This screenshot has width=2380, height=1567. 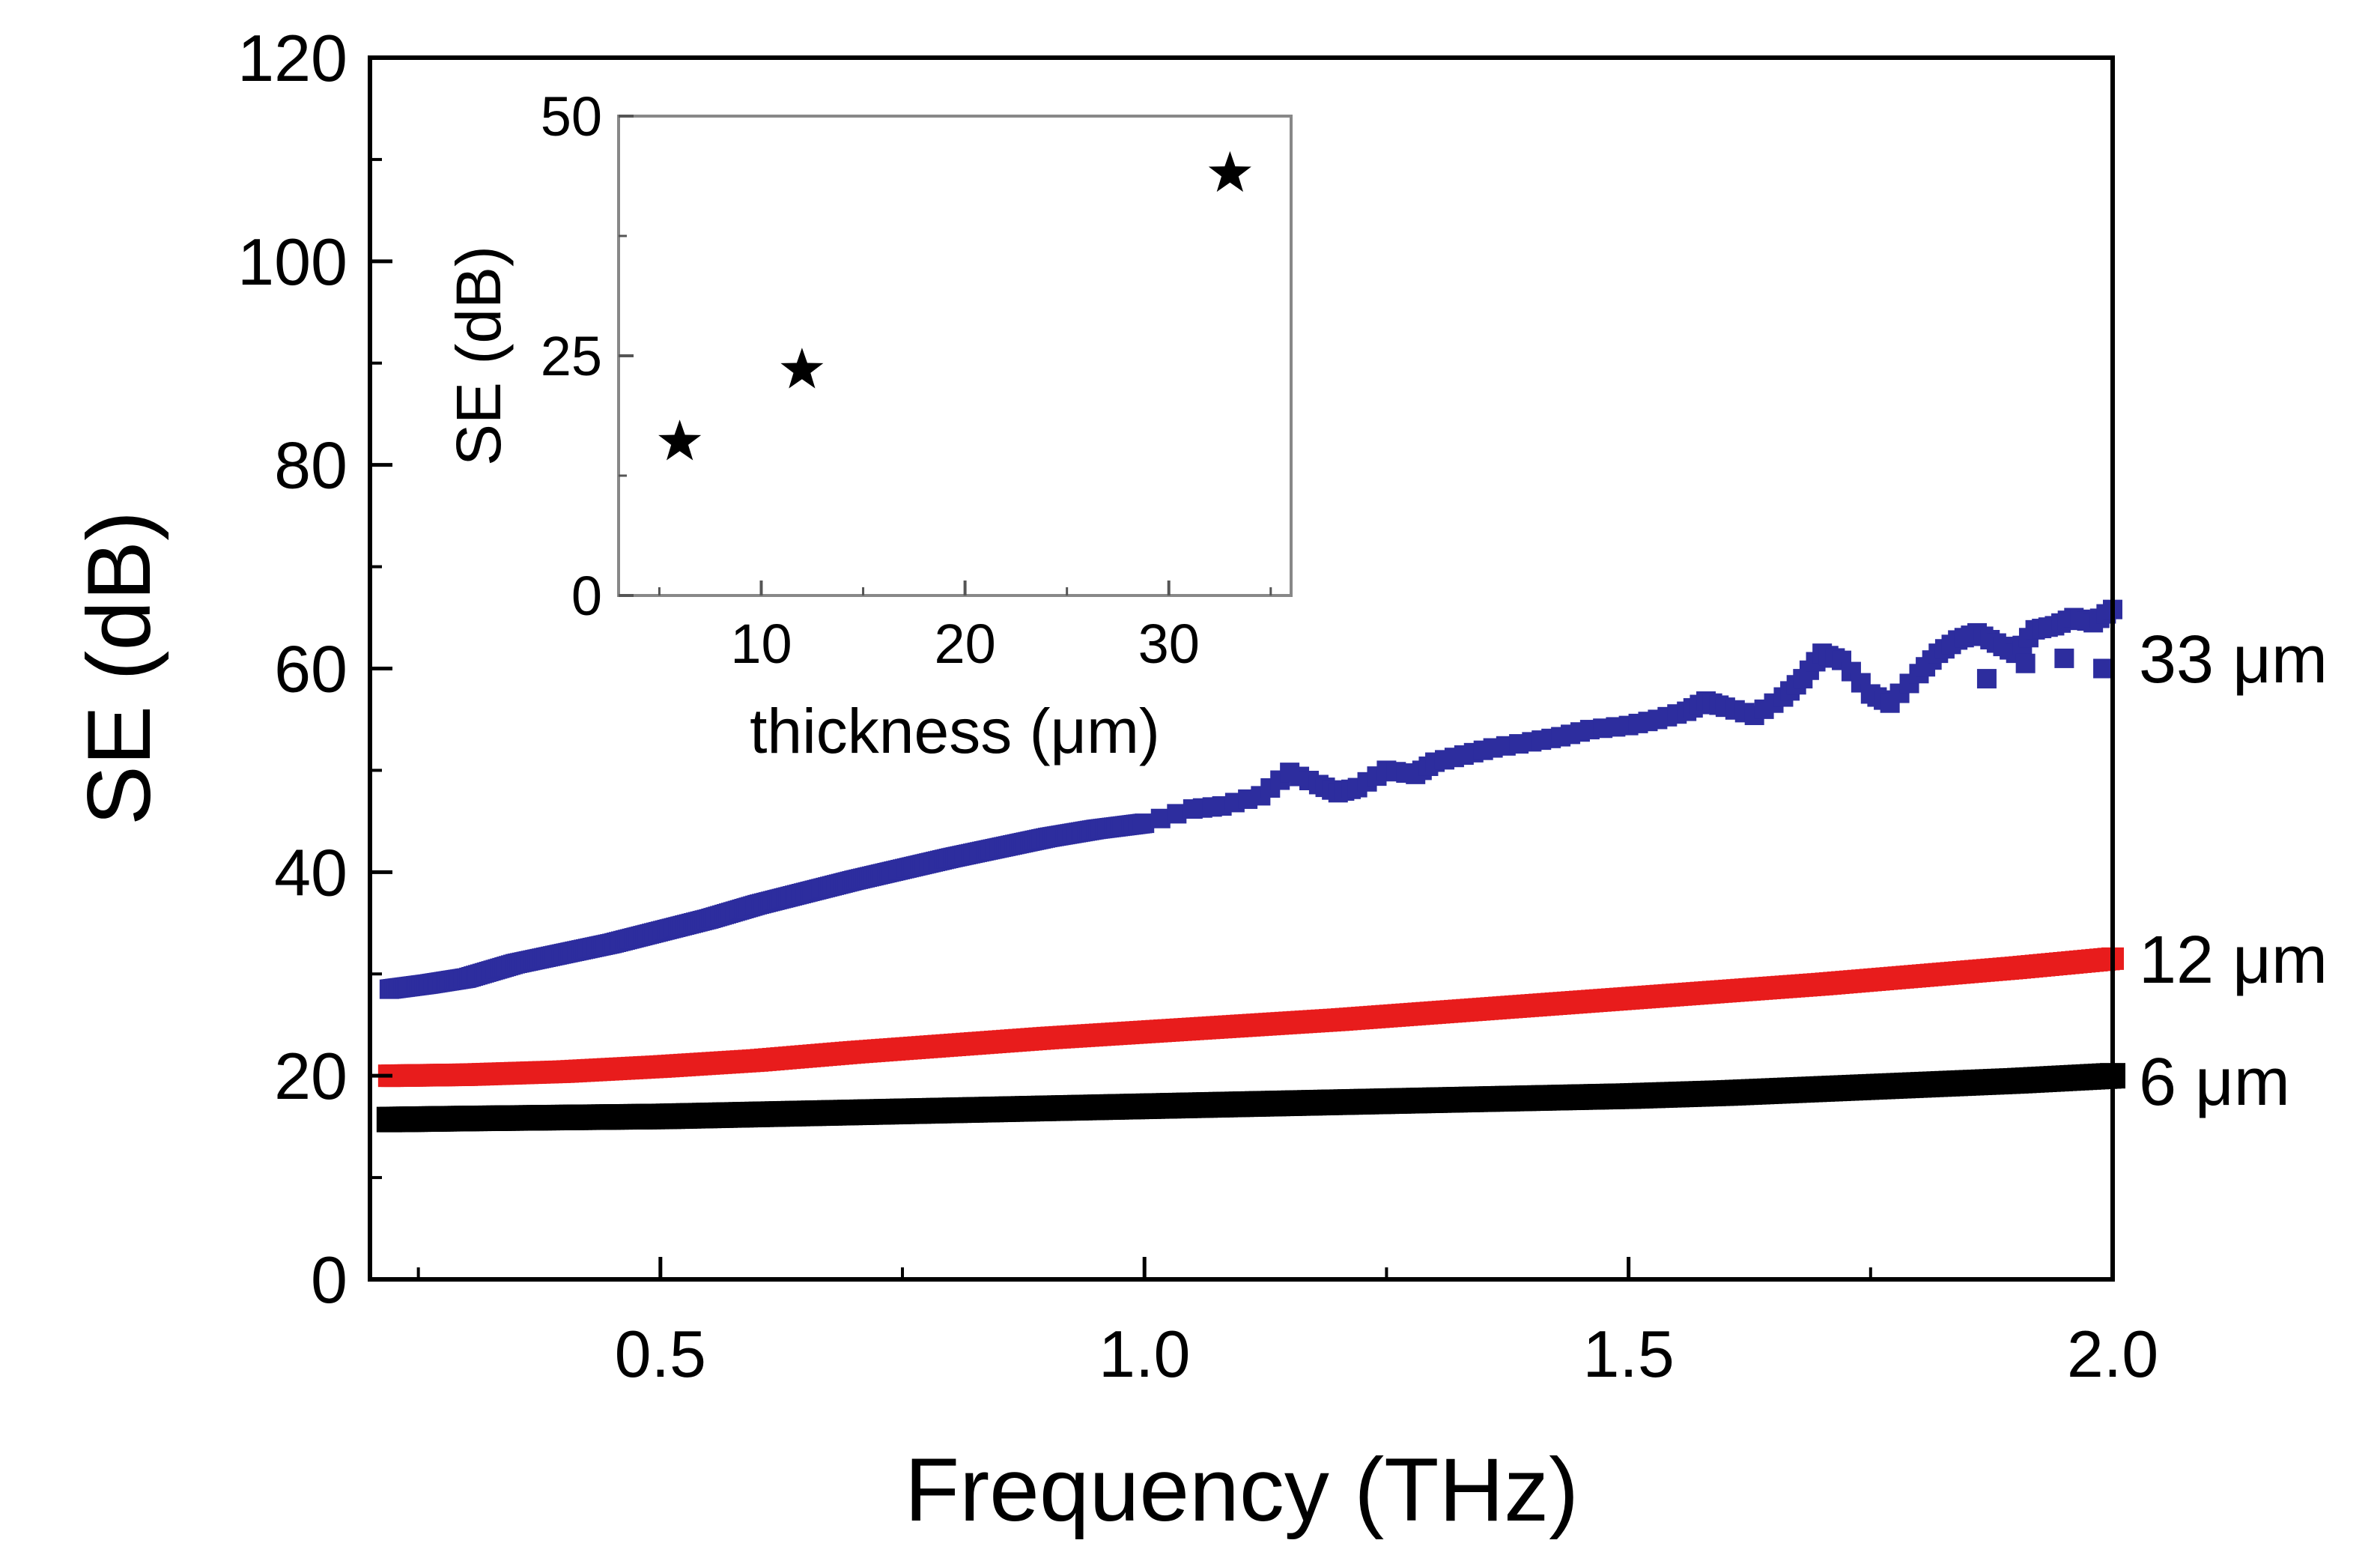 What do you see at coordinates (1169, 644) in the screenshot?
I see `inset-x-tick-label: 30` at bounding box center [1169, 644].